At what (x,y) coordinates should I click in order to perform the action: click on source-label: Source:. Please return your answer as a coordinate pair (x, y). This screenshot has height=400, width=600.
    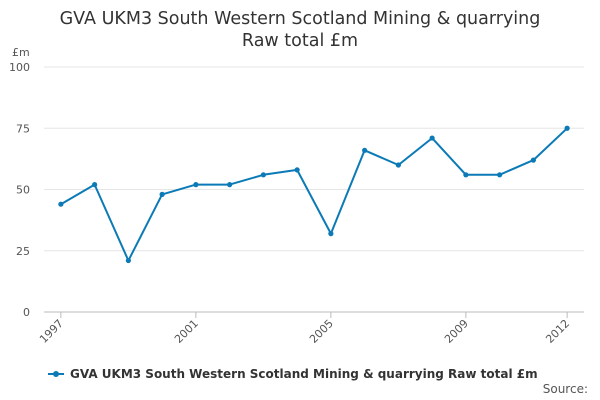
    Looking at the image, I should click on (565, 389).